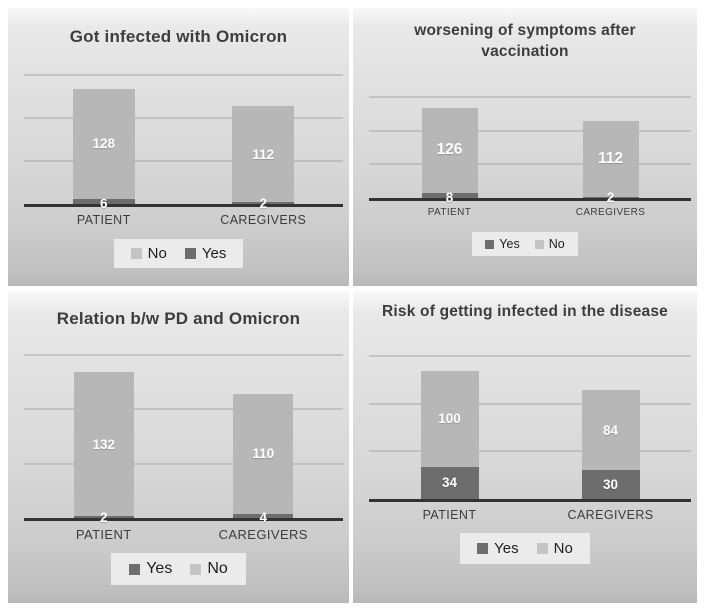 This screenshot has width=705, height=609. I want to click on stacked-bar-patient: 6 128, so click(103, 143).